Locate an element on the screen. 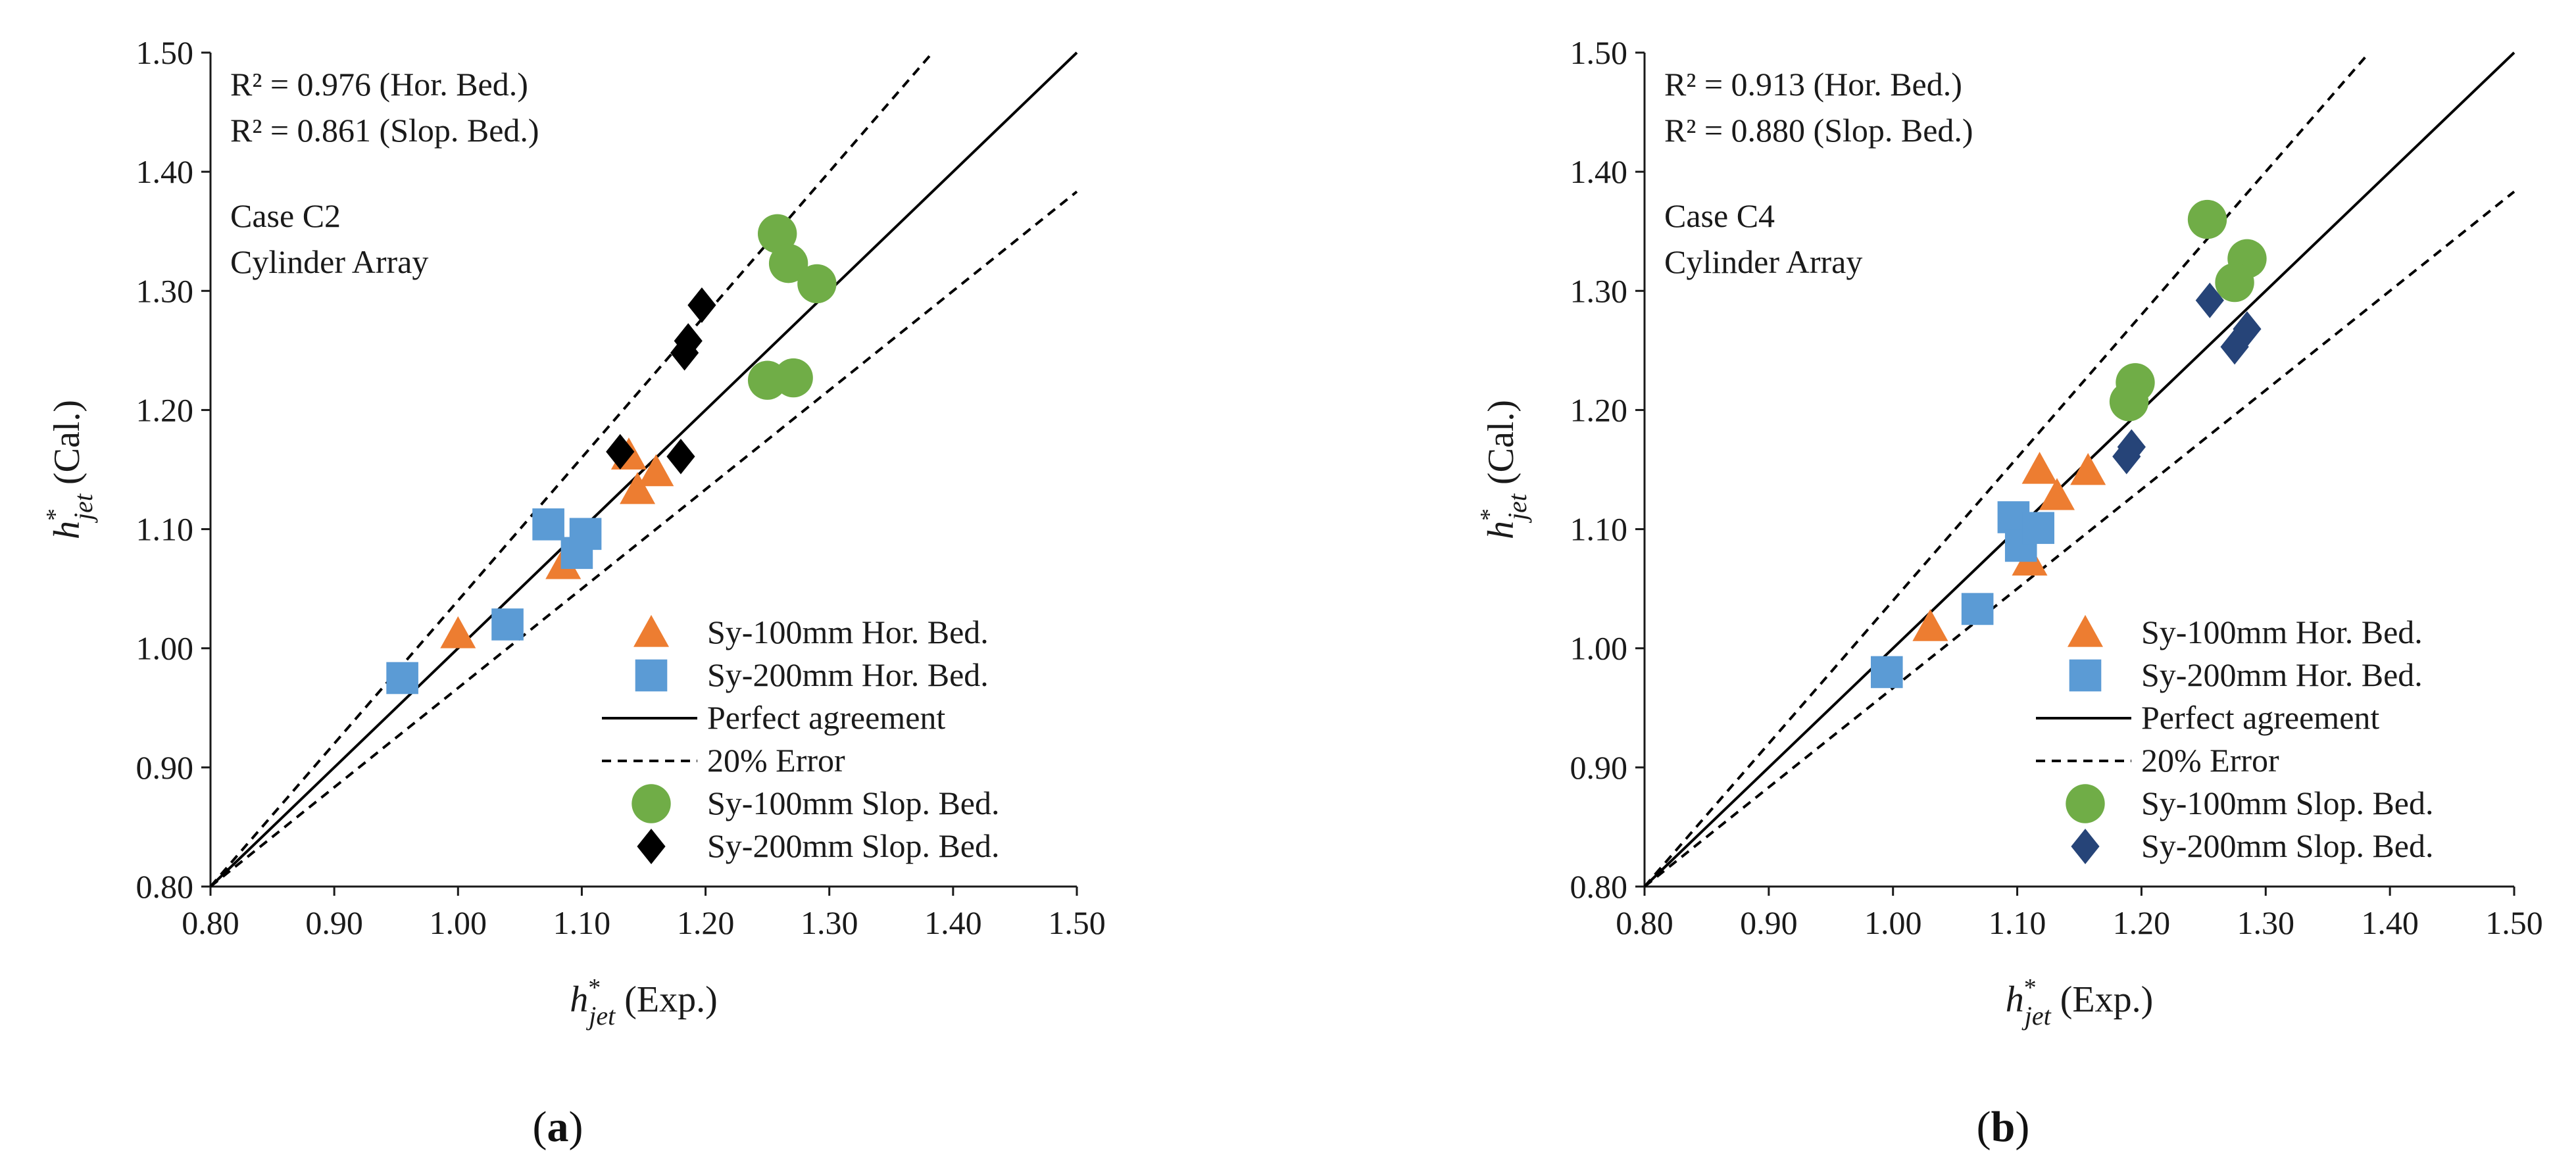 Image resolution: width=2576 pixels, height=1170 pixels. y-axis-title: h*jet (Cal.) is located at coordinates (1503, 469).